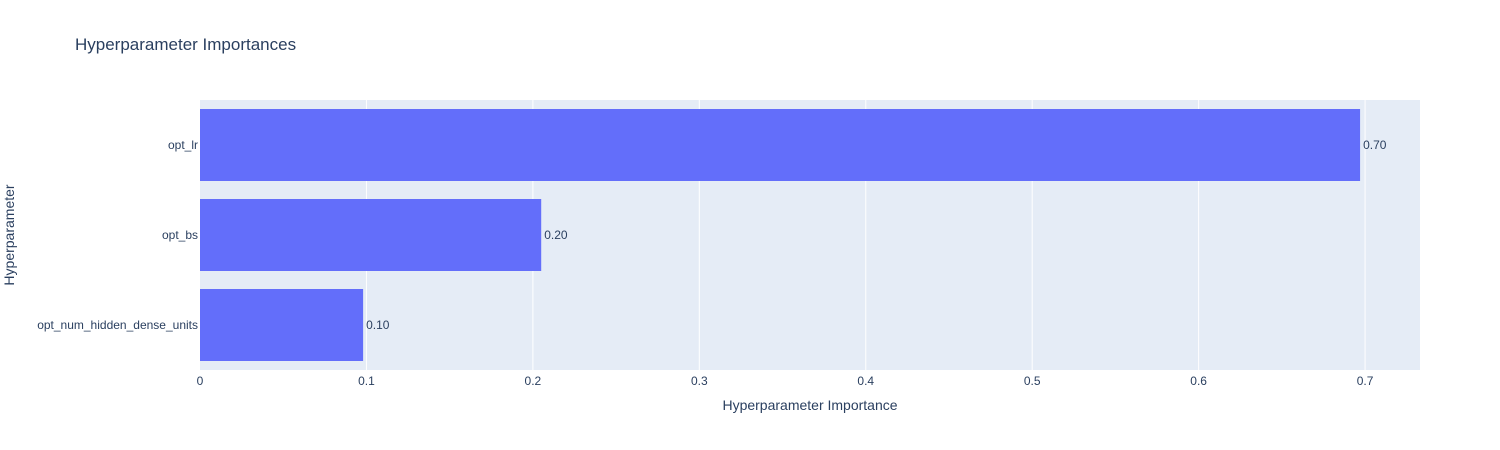 The image size is (1500, 450). Describe the element at coordinates (1375, 145) in the screenshot. I see `bar-value-label: 0.70` at that location.